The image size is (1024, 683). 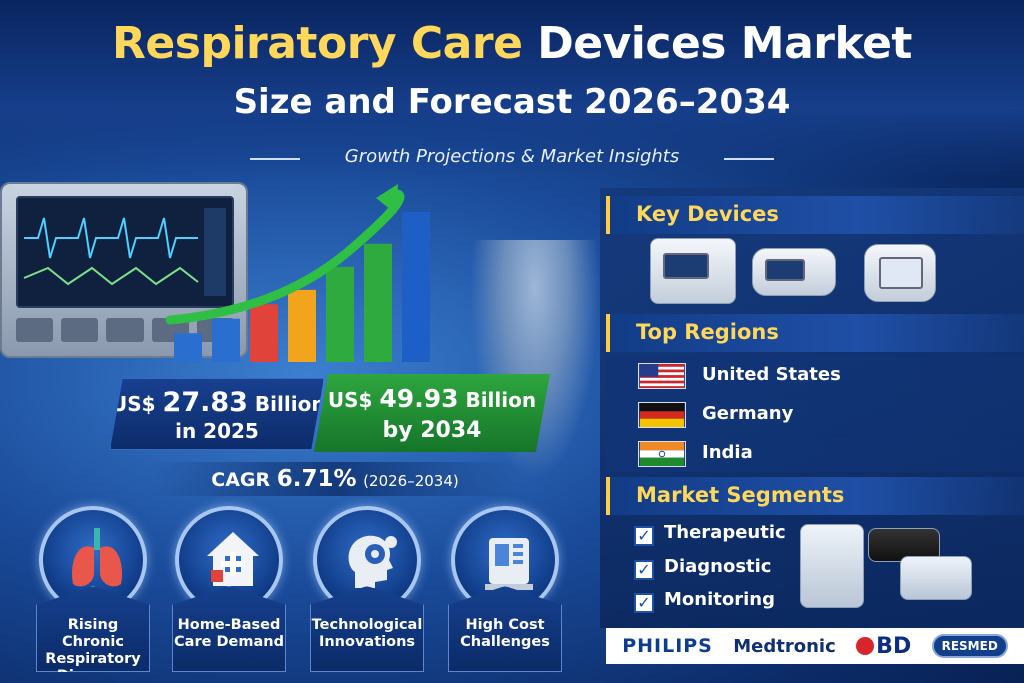 I want to click on label-line: Rising Chronic, so click(x=93, y=633).